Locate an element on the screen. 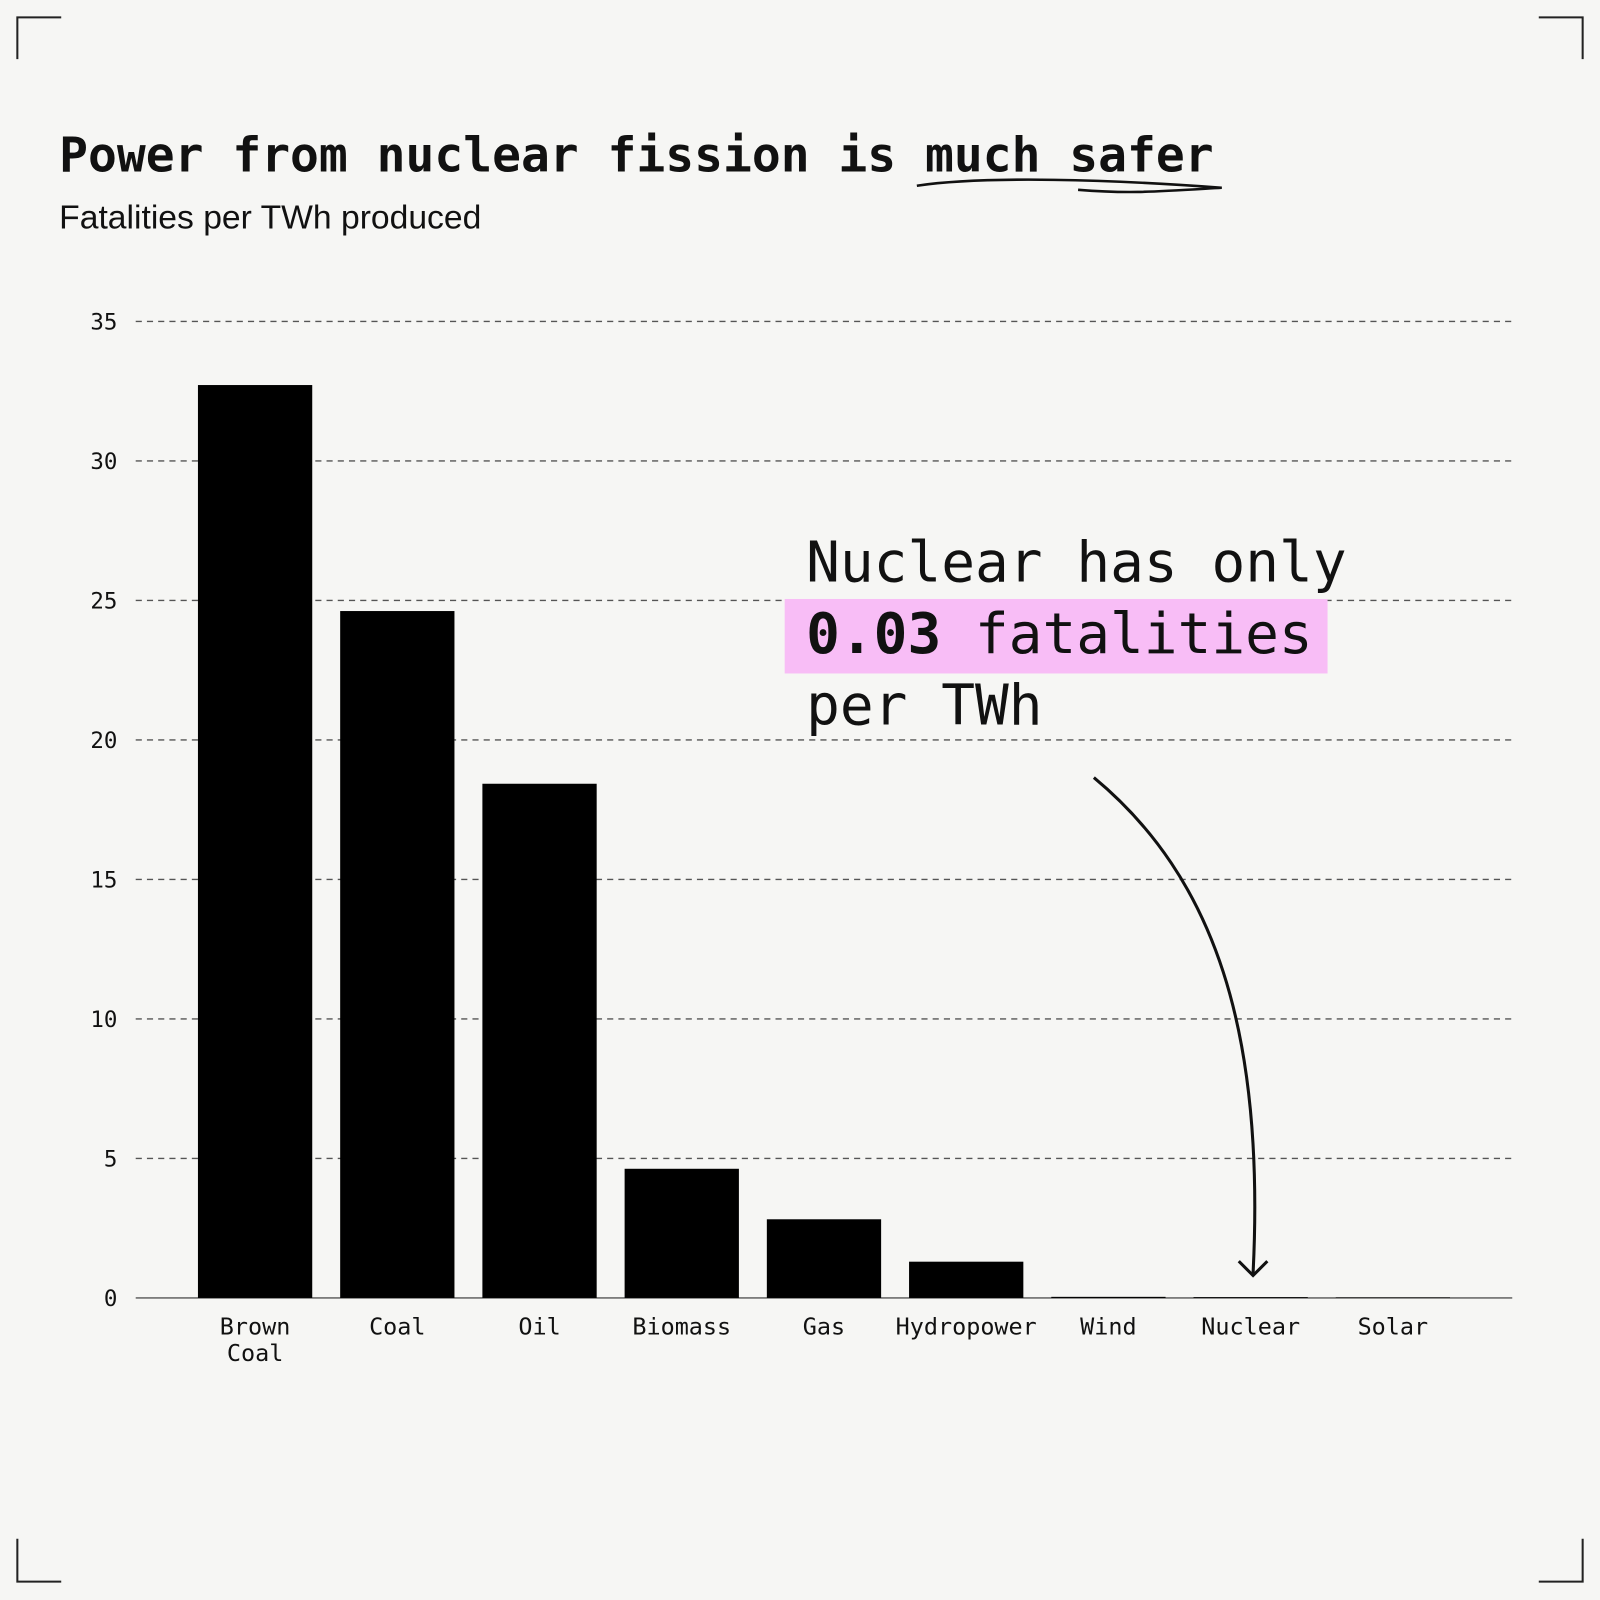 The image size is (1600, 1600). annotation-text: fatalities is located at coordinates (1144, 634).